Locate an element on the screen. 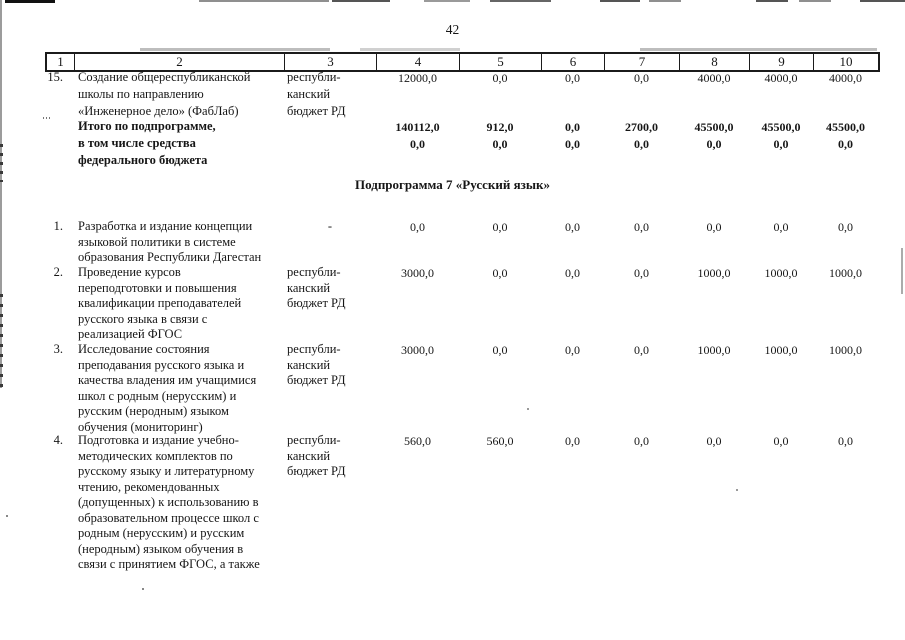  program-name-line: «Инженерное дело» (ФабЛаб) is located at coordinates (158, 111).